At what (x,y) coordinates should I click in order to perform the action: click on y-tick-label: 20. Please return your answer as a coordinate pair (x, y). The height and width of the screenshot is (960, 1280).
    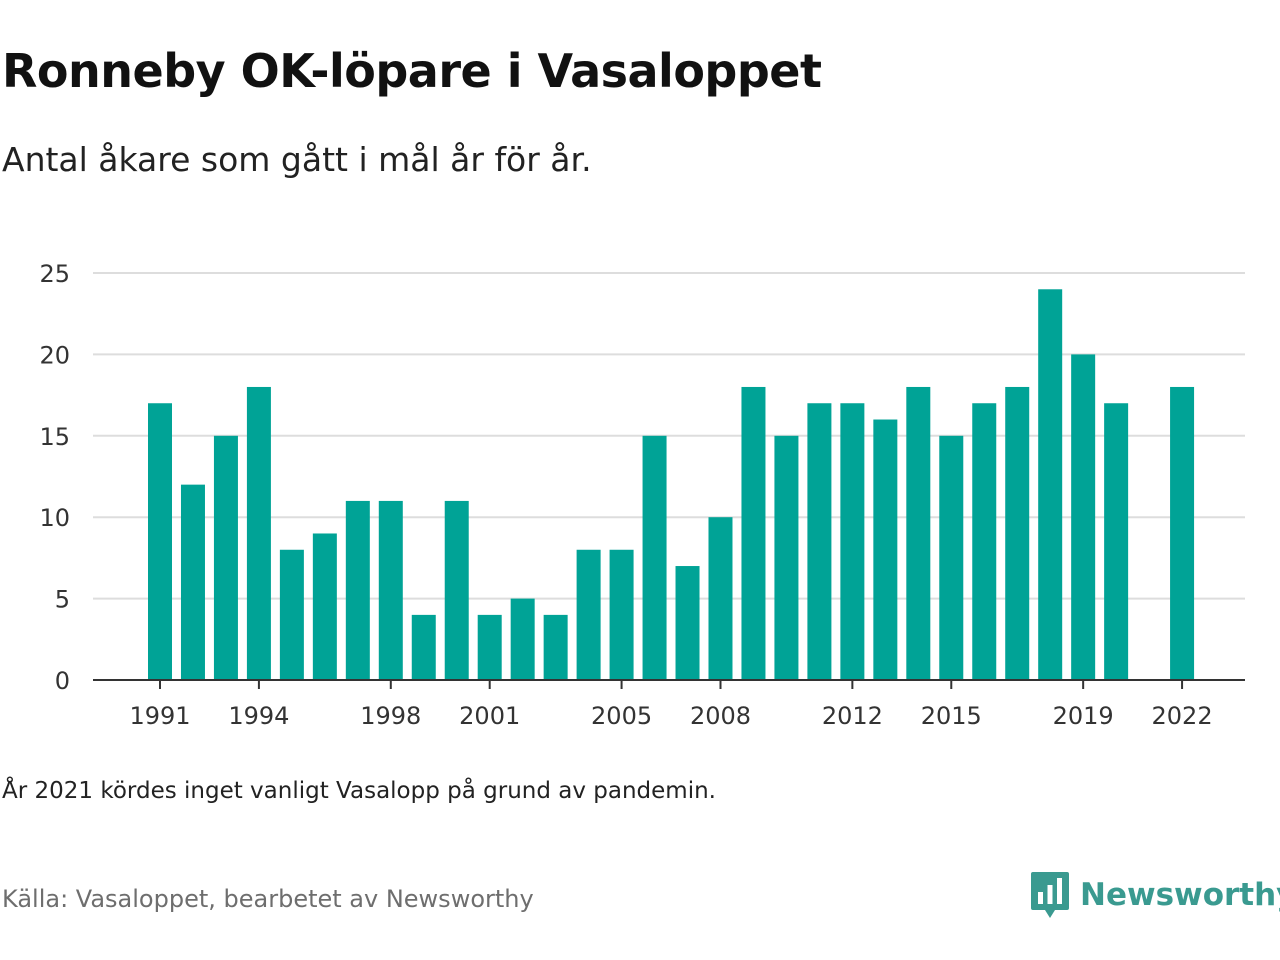
    Looking at the image, I should click on (54, 355).